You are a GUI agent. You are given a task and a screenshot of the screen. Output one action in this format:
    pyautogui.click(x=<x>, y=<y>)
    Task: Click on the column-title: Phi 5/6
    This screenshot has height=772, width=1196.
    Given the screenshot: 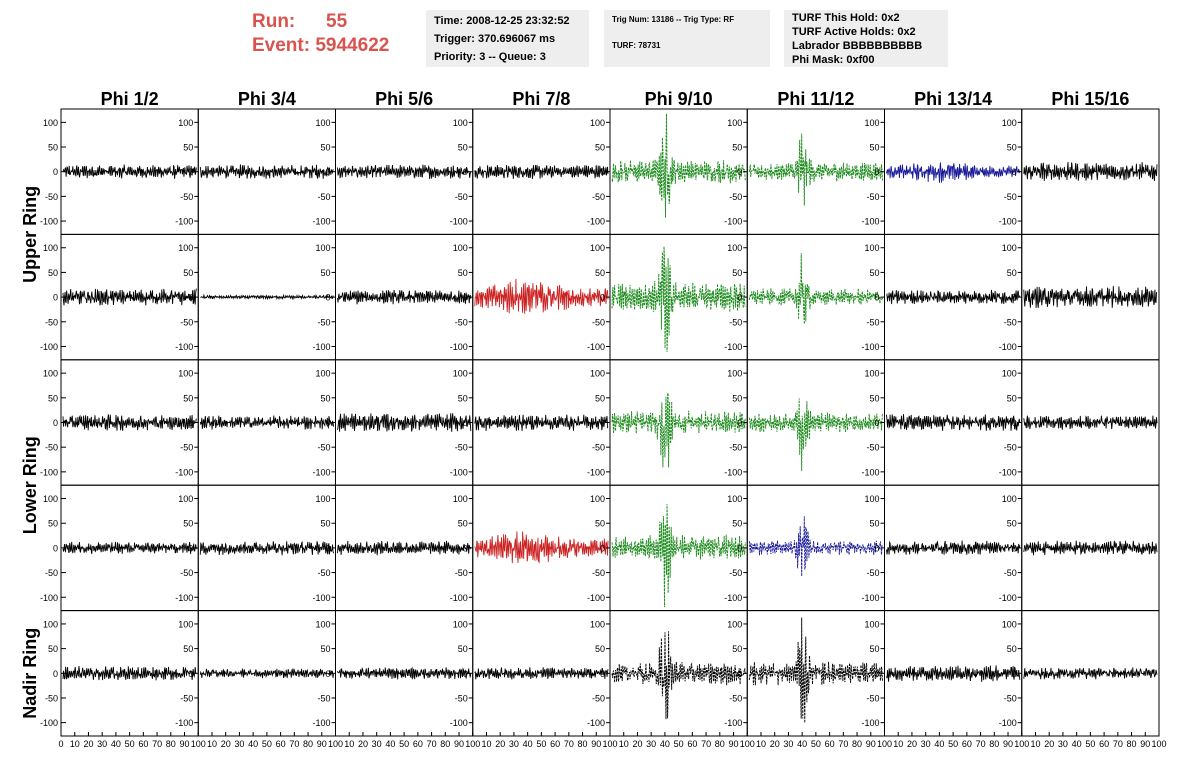 What is the action you would take?
    pyautogui.click(x=404, y=99)
    